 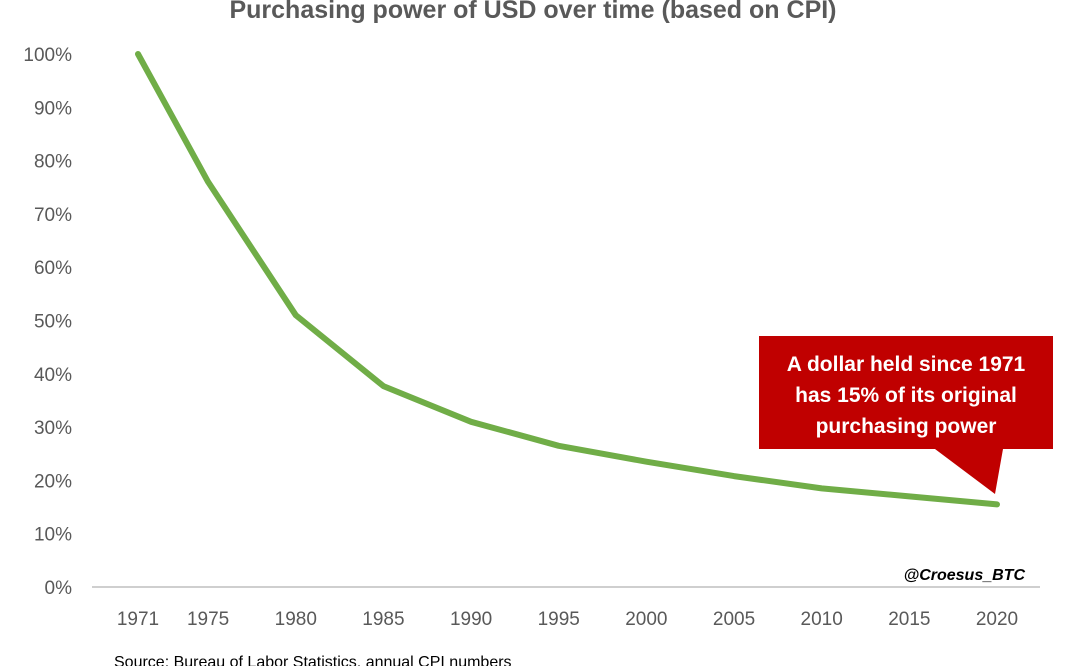 I want to click on y-tick-label: 0%, so click(x=59, y=588).